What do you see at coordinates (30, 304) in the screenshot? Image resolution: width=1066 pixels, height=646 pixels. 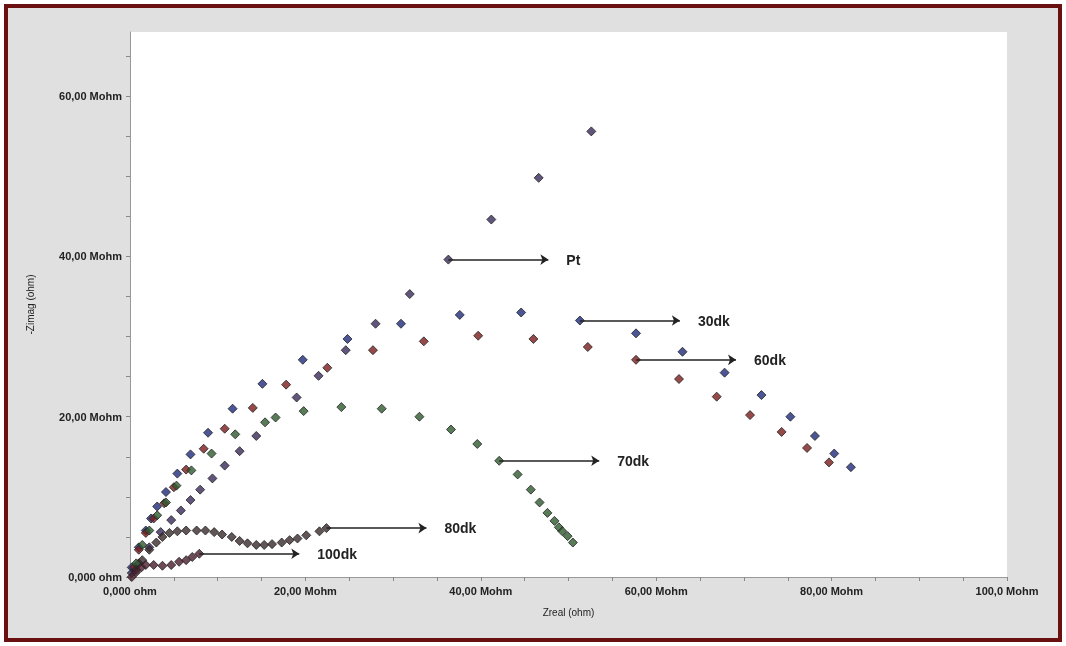 I see `y-axis-title: -Zimag (ohm)` at bounding box center [30, 304].